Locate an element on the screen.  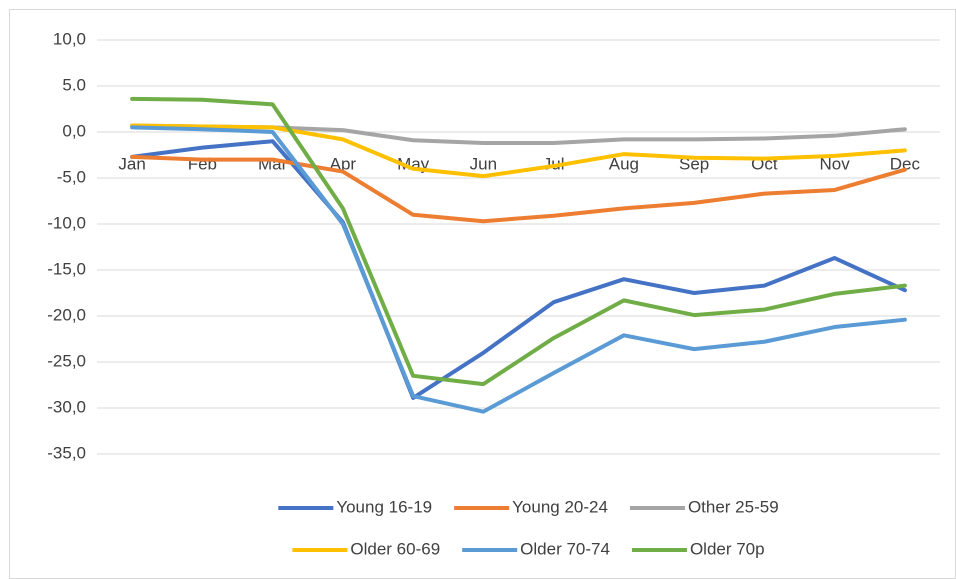
x-tick-label: Jun is located at coordinates (483, 163).